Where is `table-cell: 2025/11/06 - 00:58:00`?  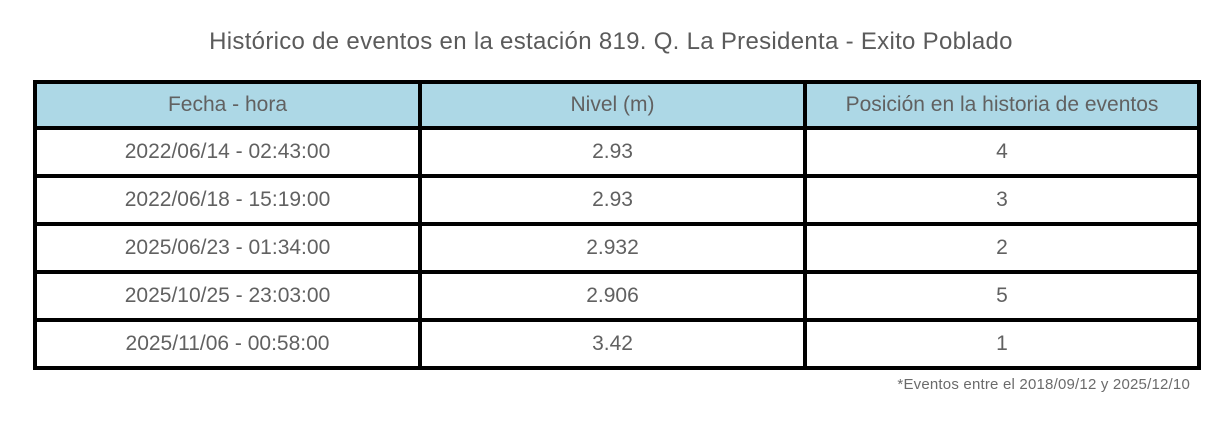
table-cell: 2025/11/06 - 00:58:00 is located at coordinates (227, 344).